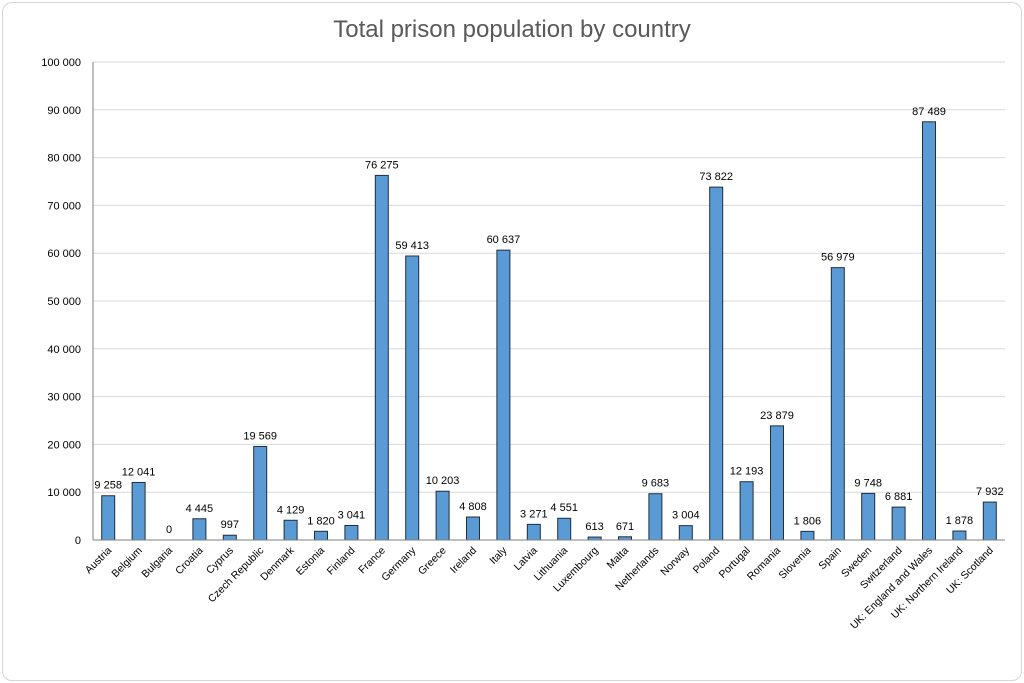 The height and width of the screenshot is (683, 1024). Describe the element at coordinates (200, 509) in the screenshot. I see `data-label: 4 445` at that location.